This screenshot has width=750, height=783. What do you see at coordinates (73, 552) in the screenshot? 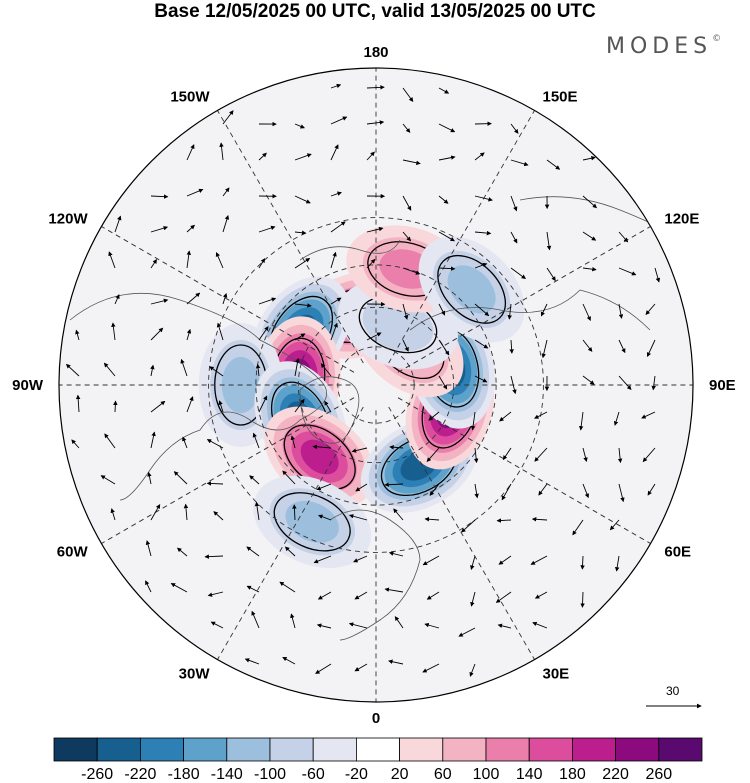
I see `longitude-label: 60W` at bounding box center [73, 552].